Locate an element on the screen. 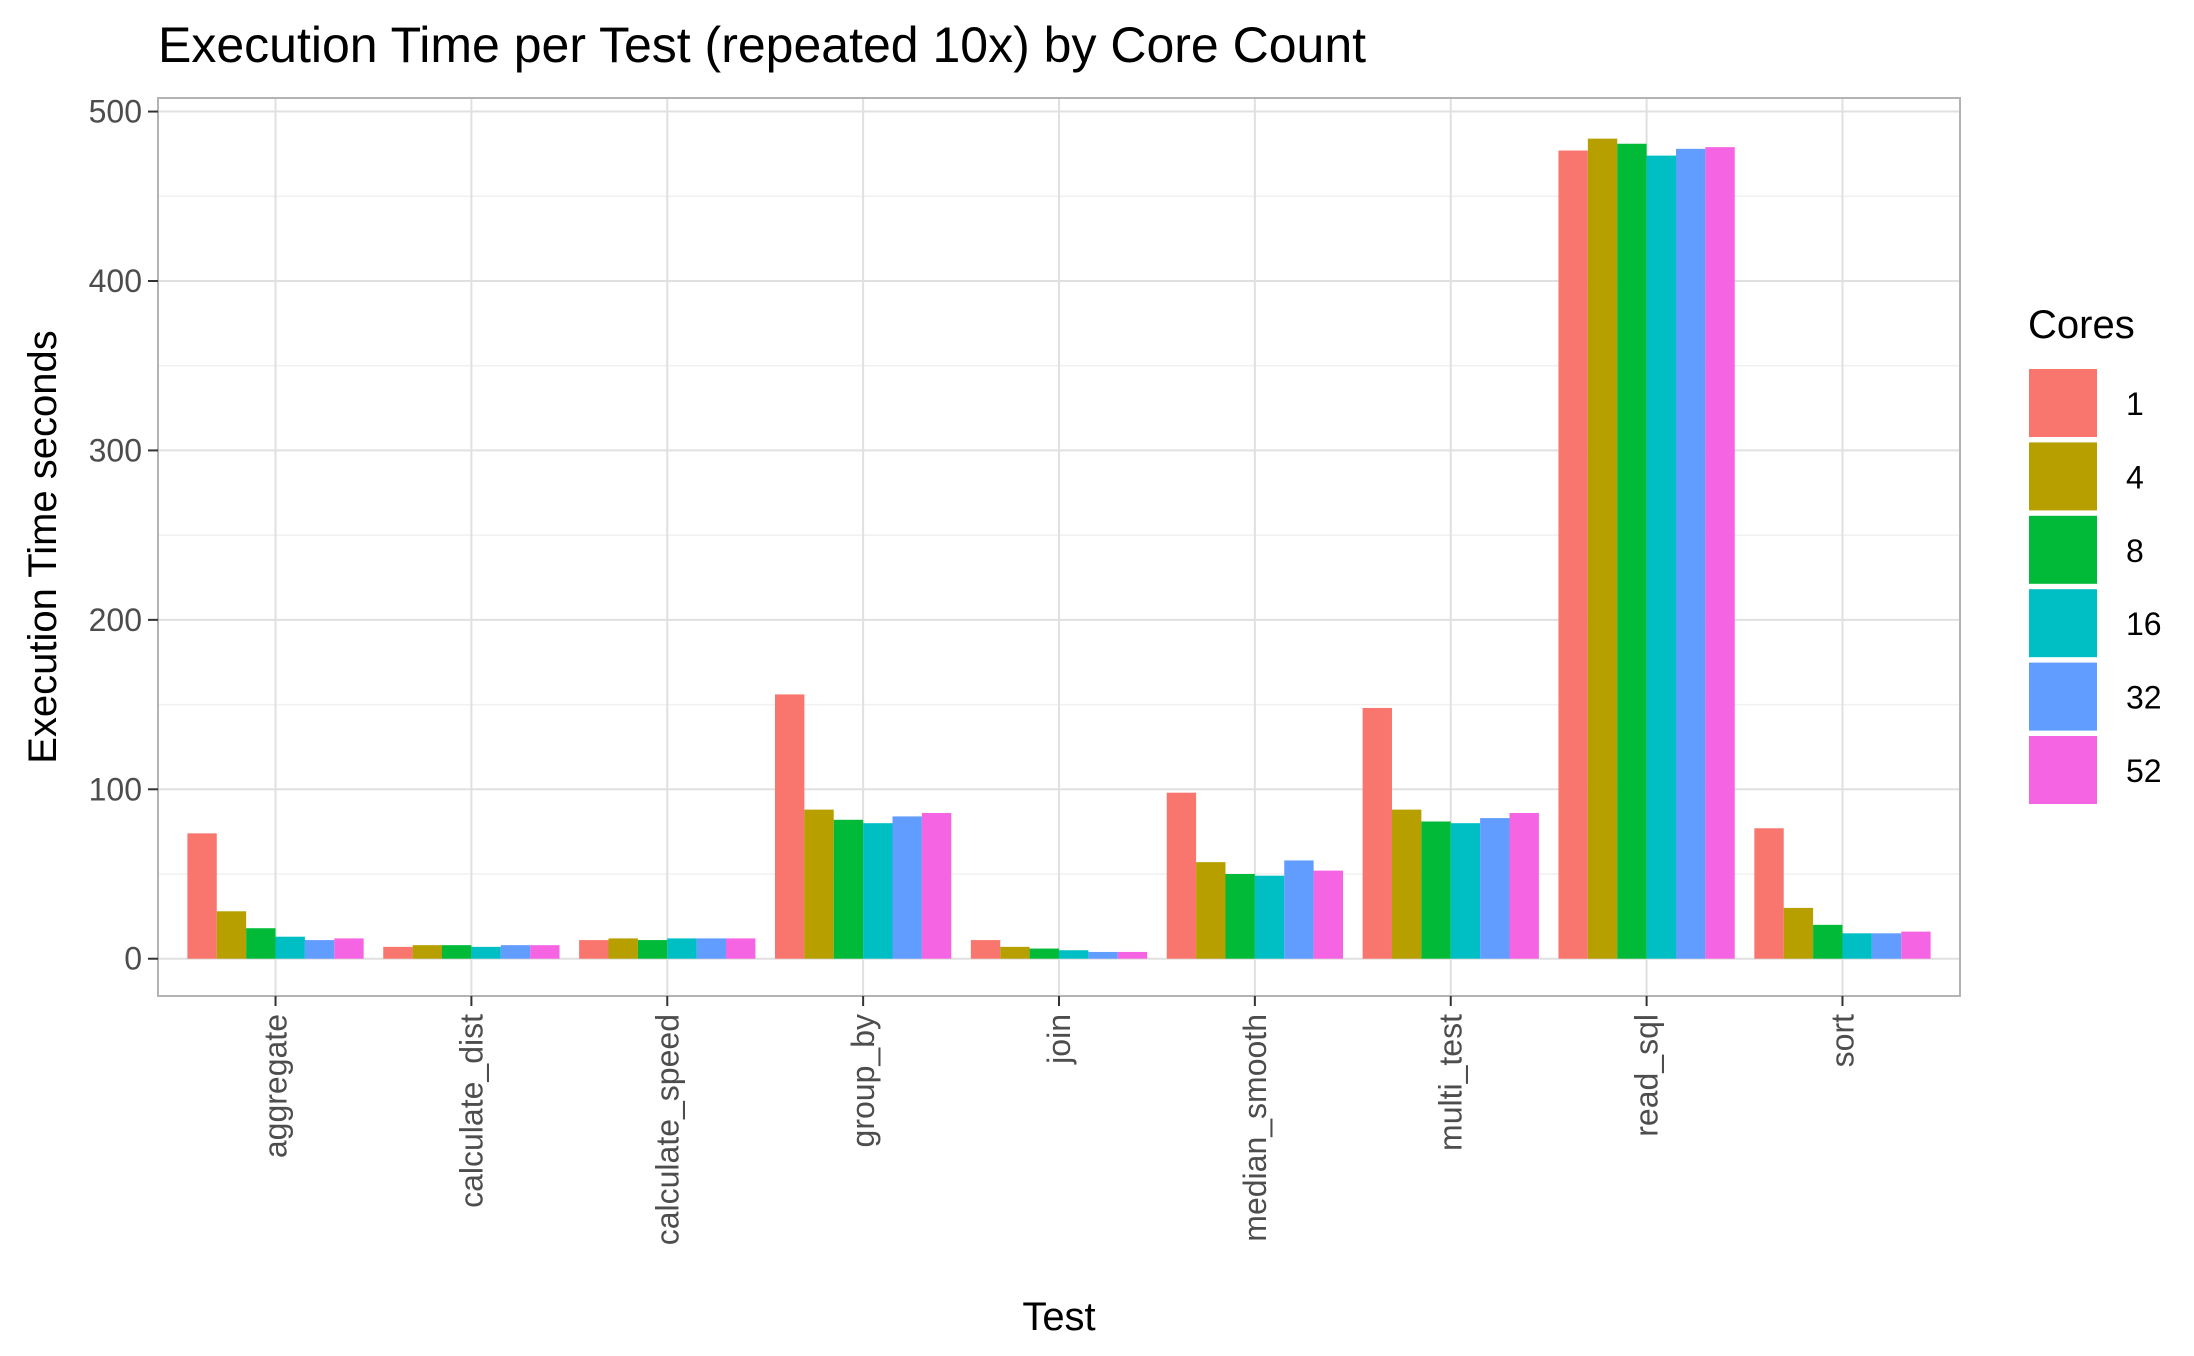  legend-label: 4 is located at coordinates (2135, 477).